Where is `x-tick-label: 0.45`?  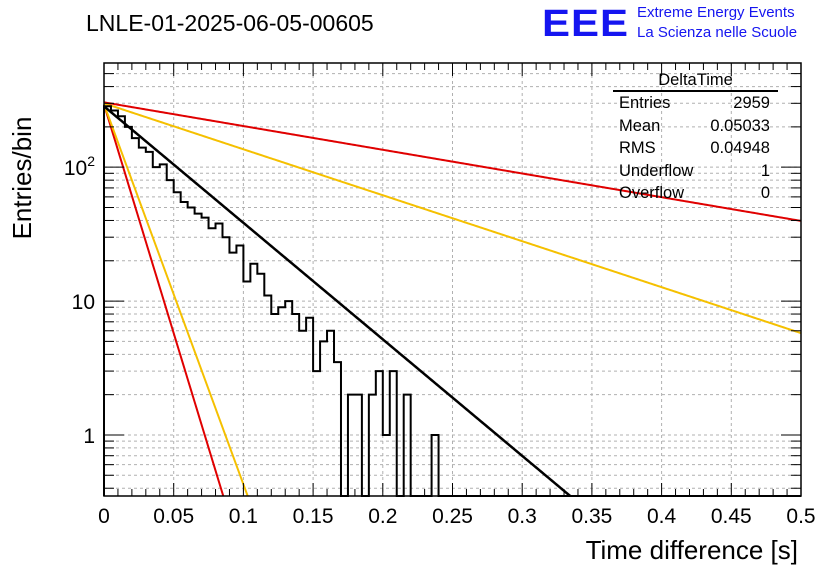
x-tick-label: 0.45 is located at coordinates (731, 516).